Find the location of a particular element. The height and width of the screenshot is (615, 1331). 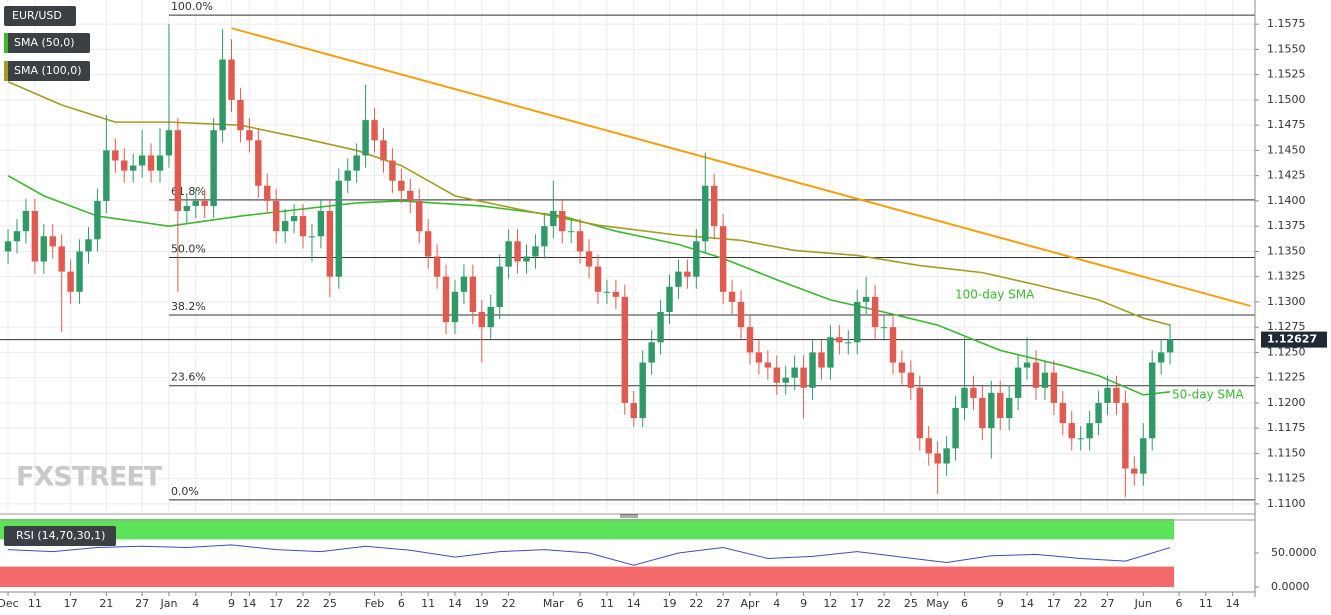

y-tick-label: 1.1225 is located at coordinates (1286, 377).